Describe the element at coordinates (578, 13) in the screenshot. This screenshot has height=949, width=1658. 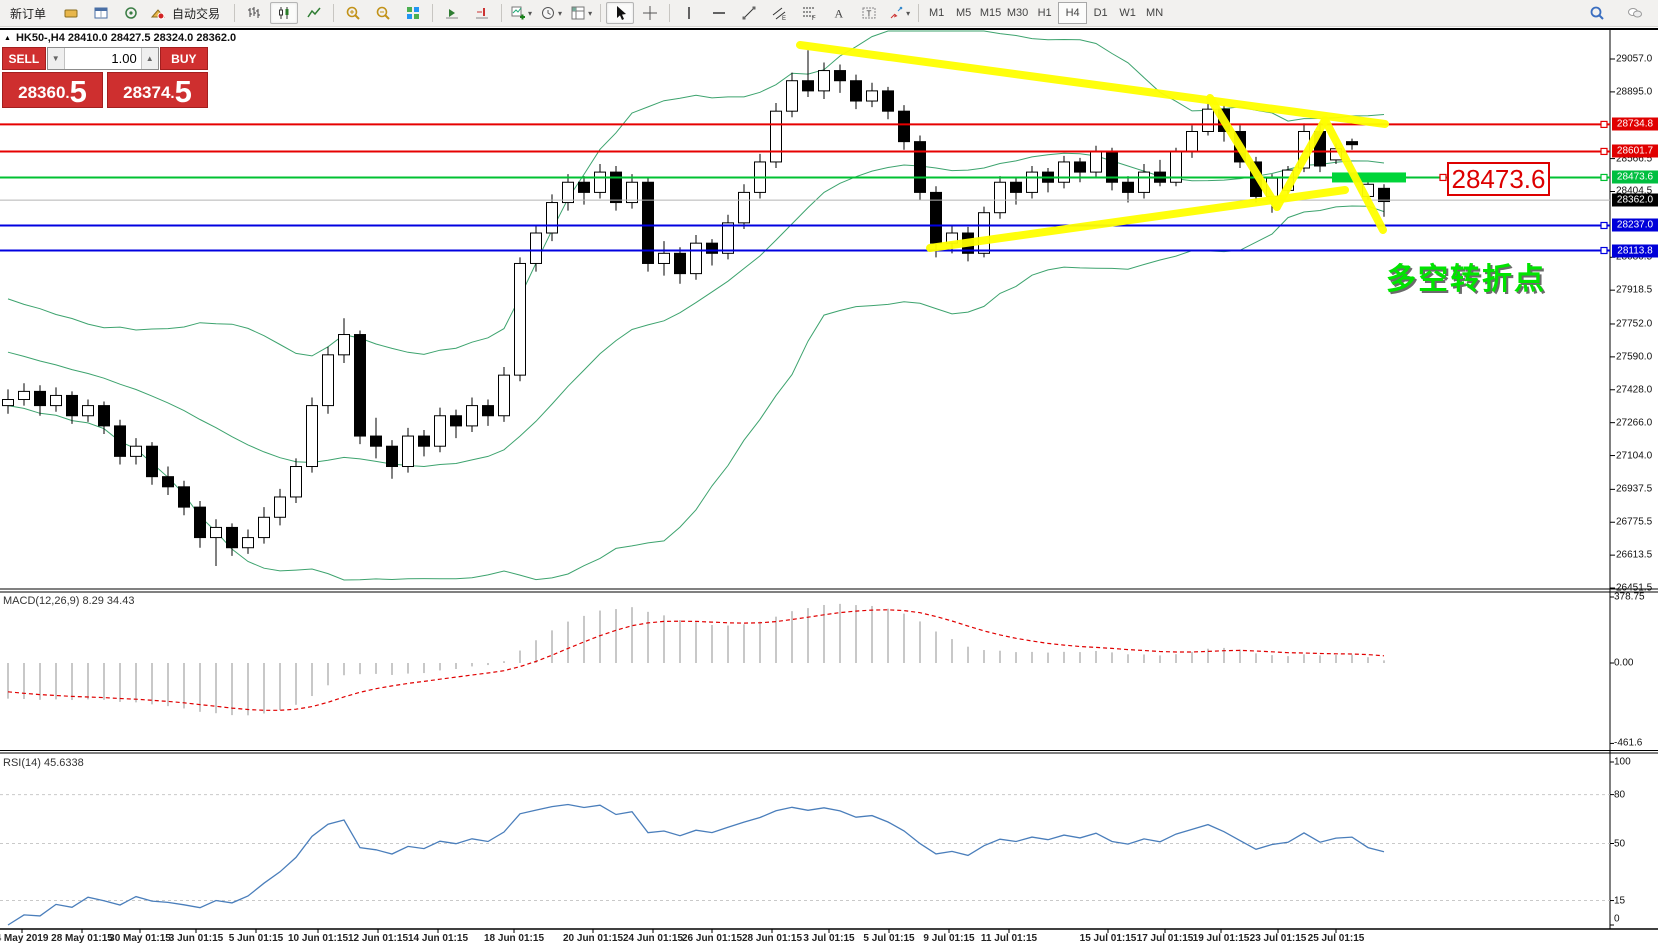
I see `templates-icon` at that location.